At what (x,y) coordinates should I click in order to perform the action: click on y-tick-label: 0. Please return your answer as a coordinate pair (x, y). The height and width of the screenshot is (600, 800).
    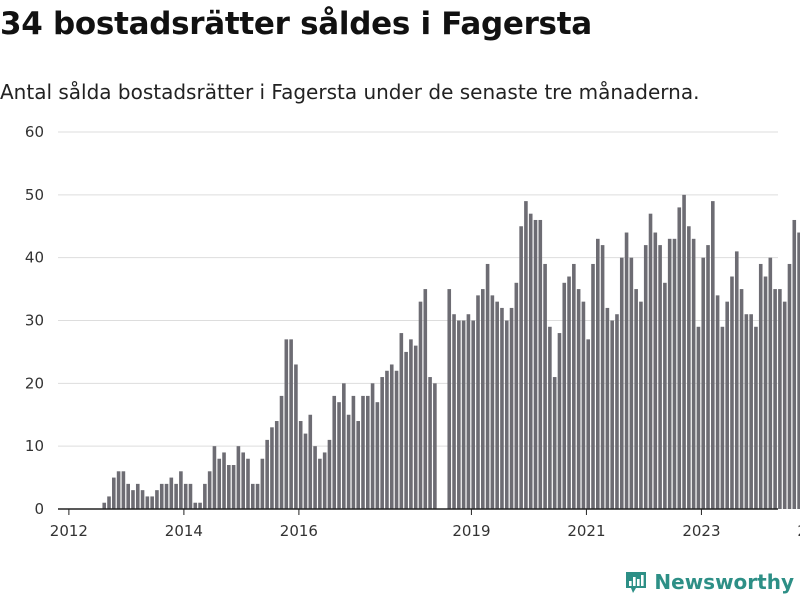
    Looking at the image, I should click on (39, 509).